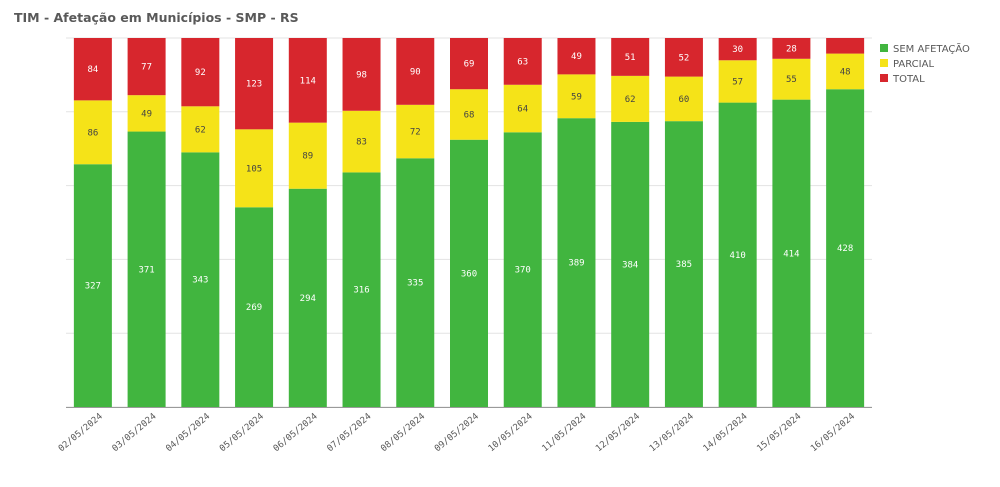 This screenshot has width=1000, height=487. Describe the element at coordinates (564, 433) in the screenshot. I see `x-tick-label: 11/05/2024` at that location.